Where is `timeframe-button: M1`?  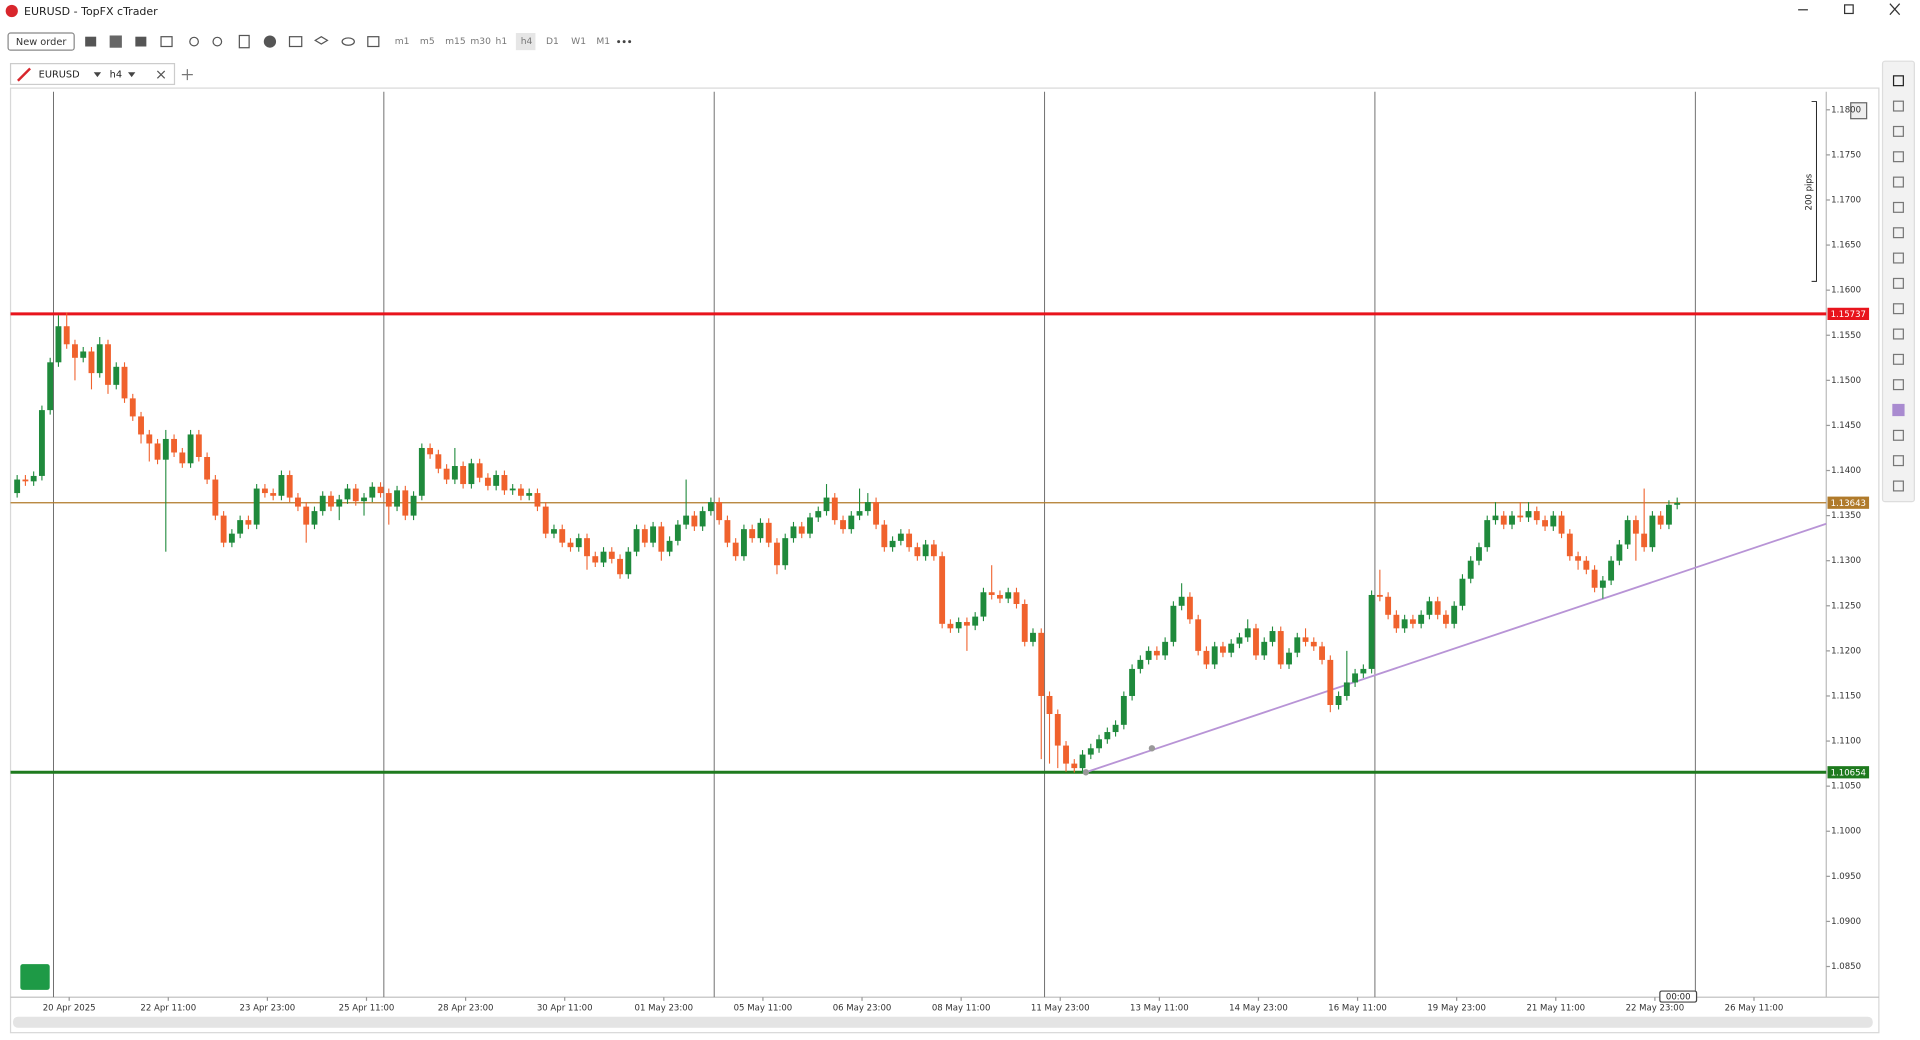 timeframe-button: M1 is located at coordinates (603, 41).